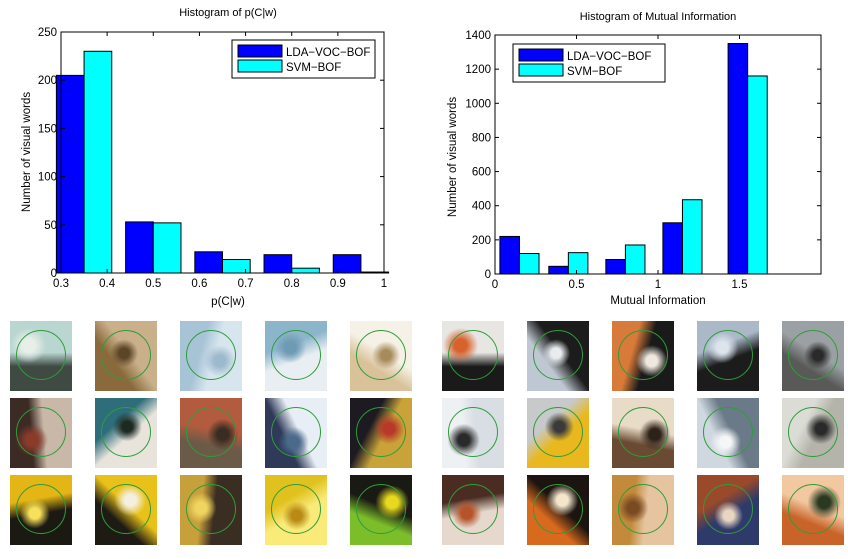 This screenshot has width=848, height=559. I want to click on right-xtick-label: 1.5, so click(740, 285).